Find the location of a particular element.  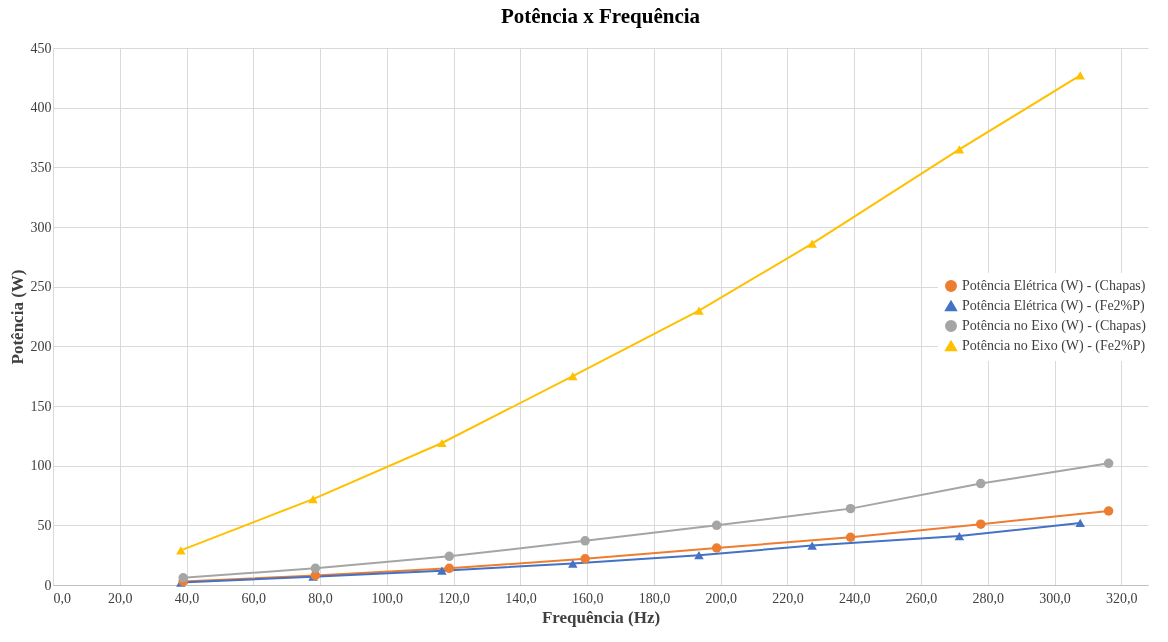

y-tick-label: 450 is located at coordinates (41, 48).